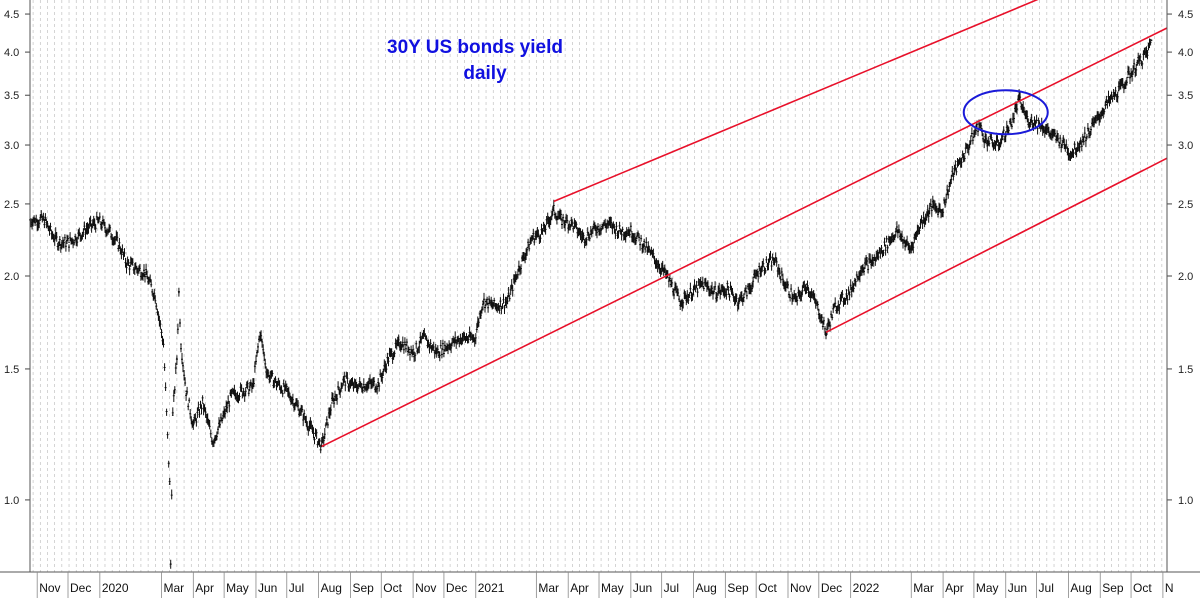 The width and height of the screenshot is (1200, 598). I want to click on y-tick-label: 4.0, so click(1185, 53).